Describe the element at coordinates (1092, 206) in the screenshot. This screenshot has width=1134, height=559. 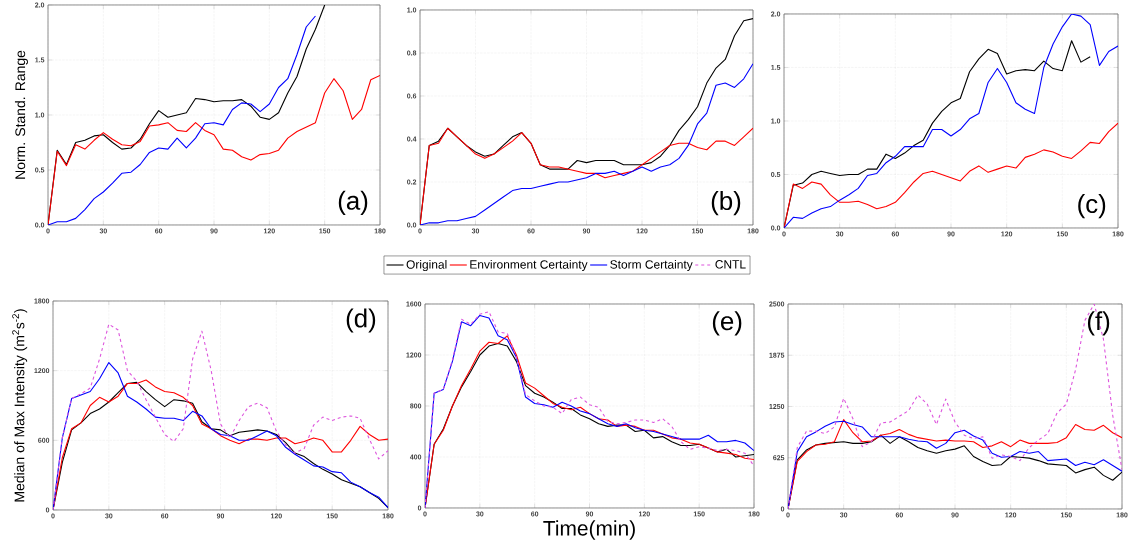
I see `annotation: (c)` at that location.